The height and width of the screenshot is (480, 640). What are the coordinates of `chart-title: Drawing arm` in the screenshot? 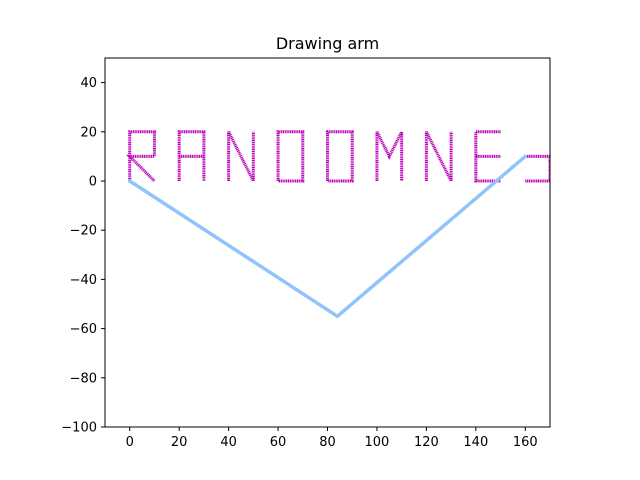 It's located at (327, 43).